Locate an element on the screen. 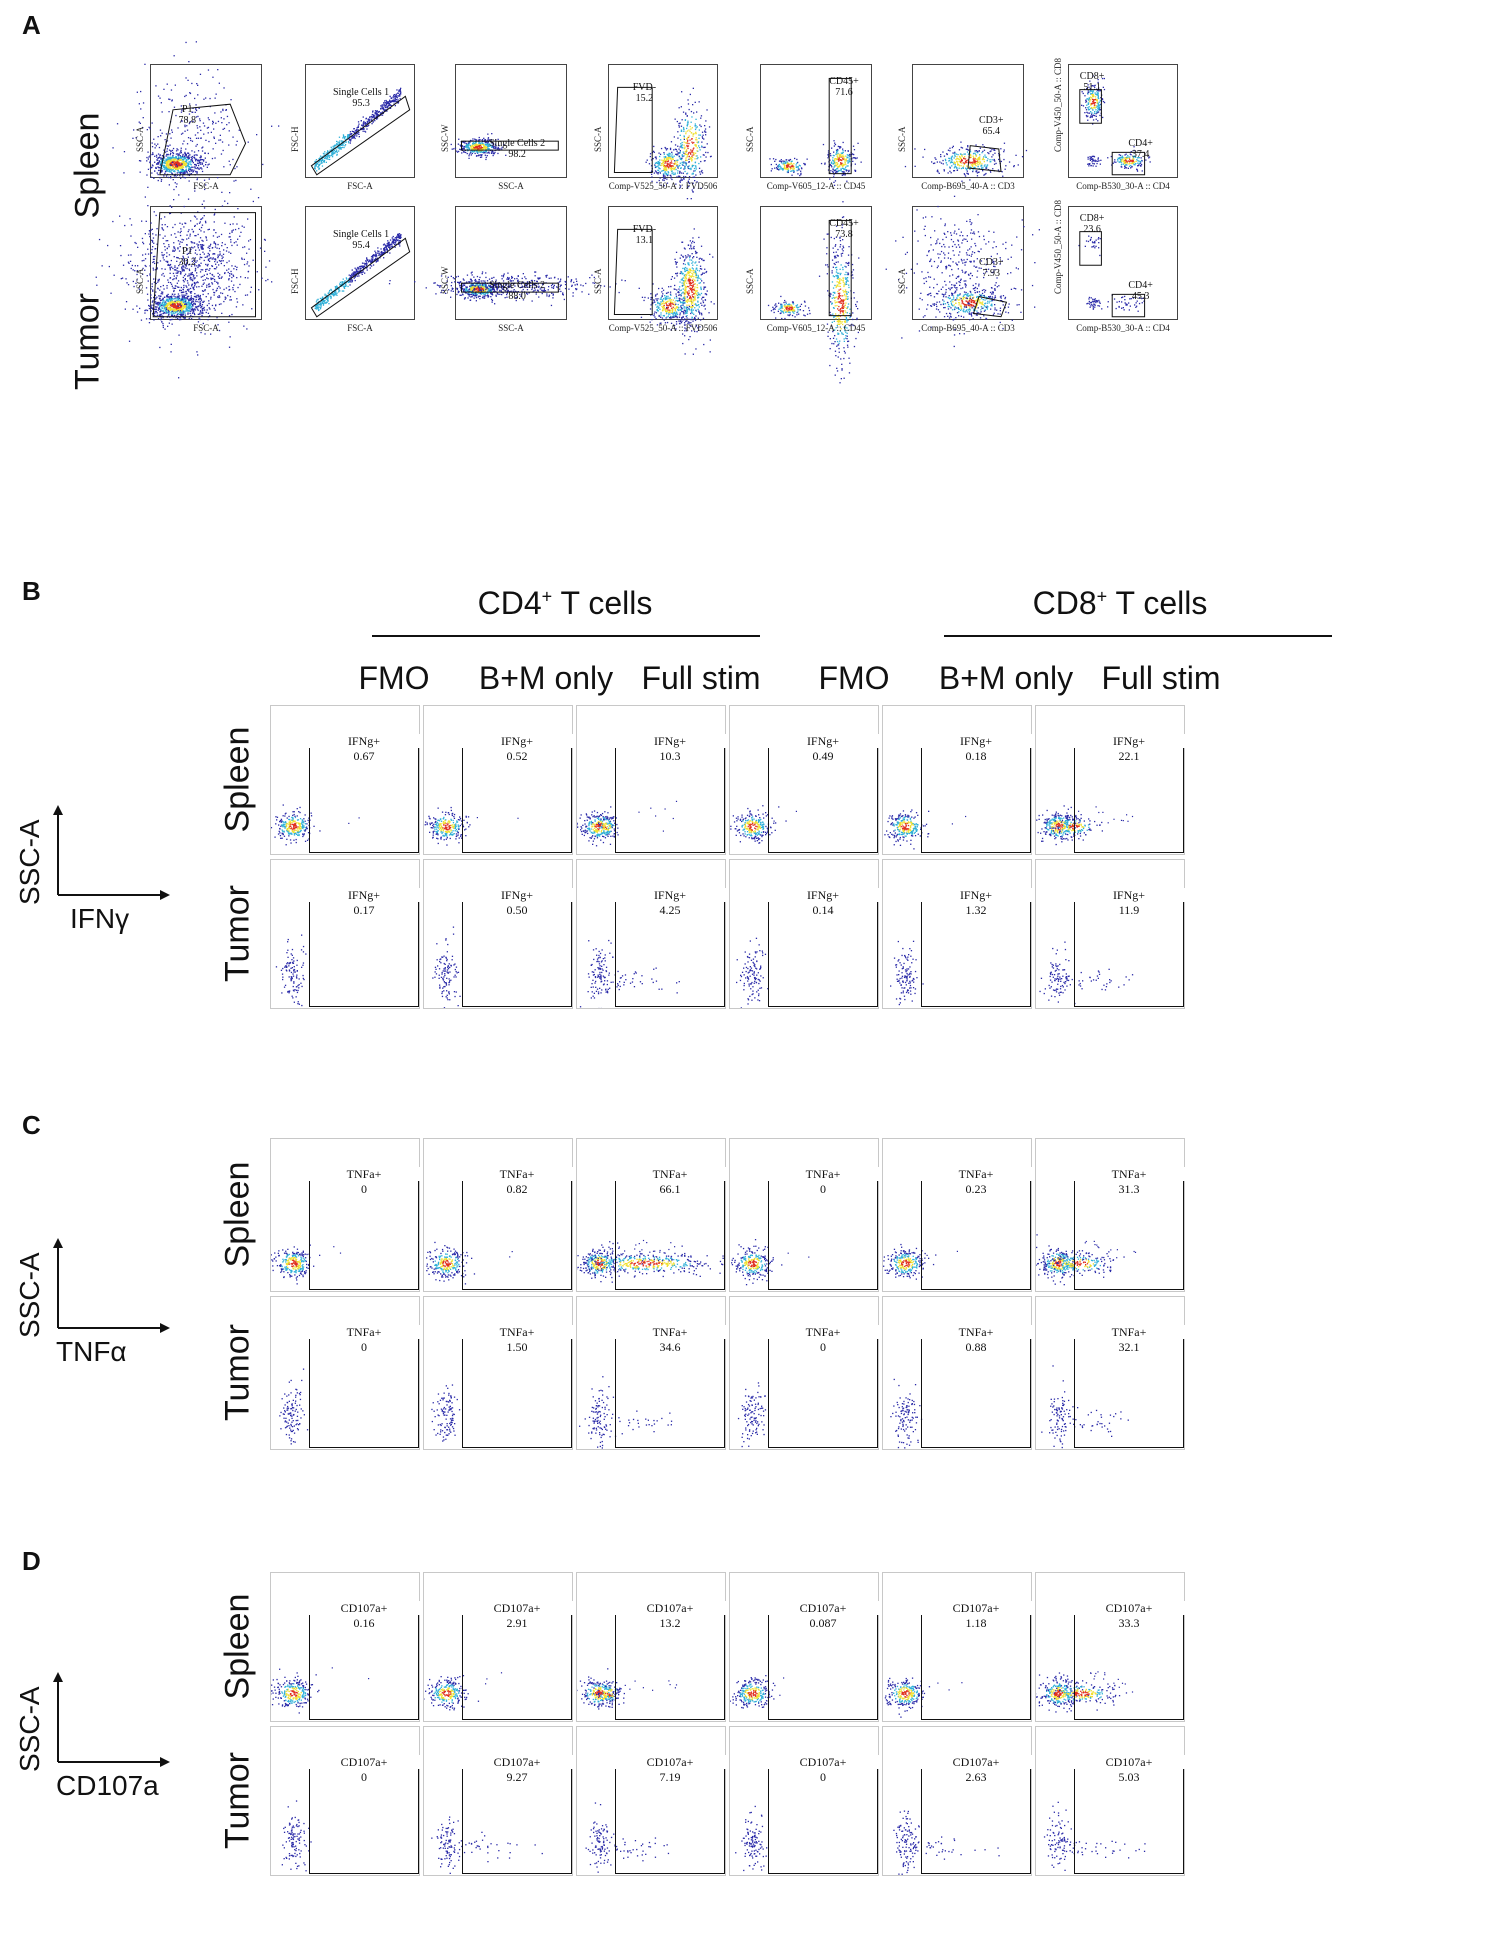 The height and width of the screenshot is (1960, 1500). facs-plot-spleen-3: CD107a+ 13.2 is located at coordinates (653, 1647).